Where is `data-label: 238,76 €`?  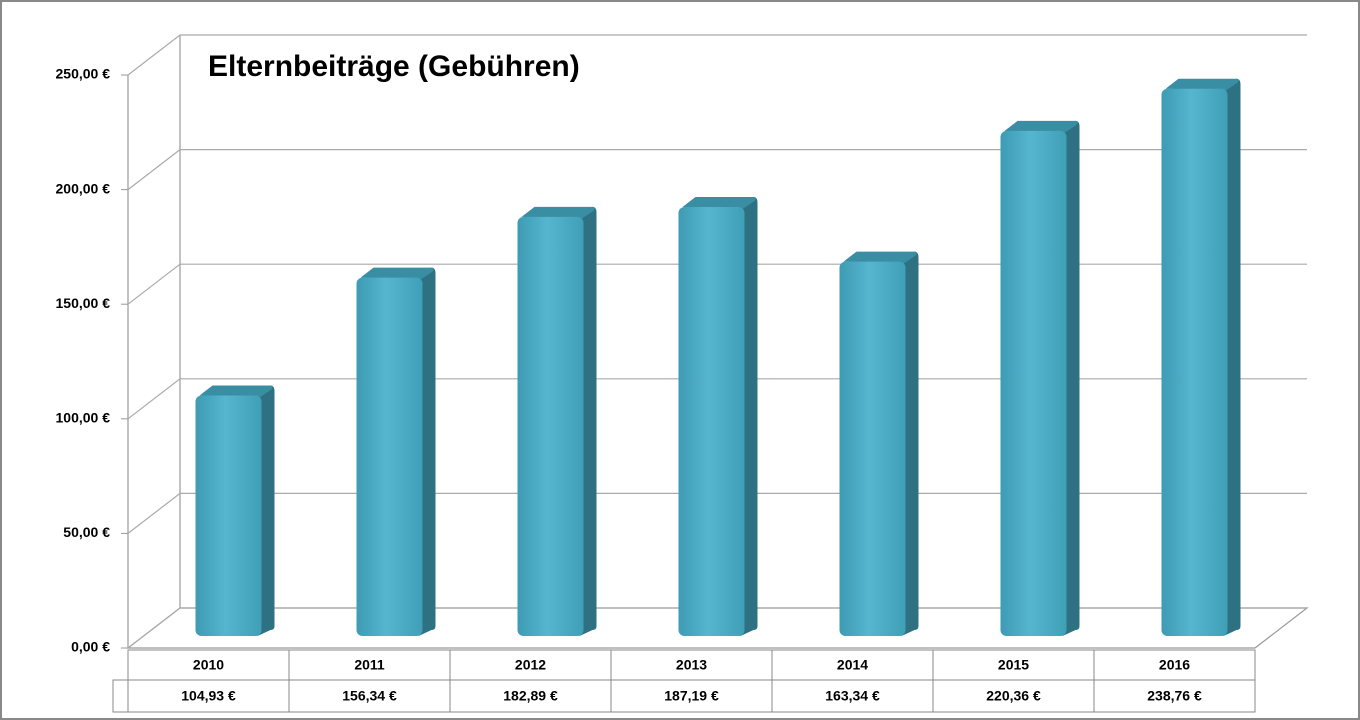
data-label: 238,76 € is located at coordinates (1174, 696).